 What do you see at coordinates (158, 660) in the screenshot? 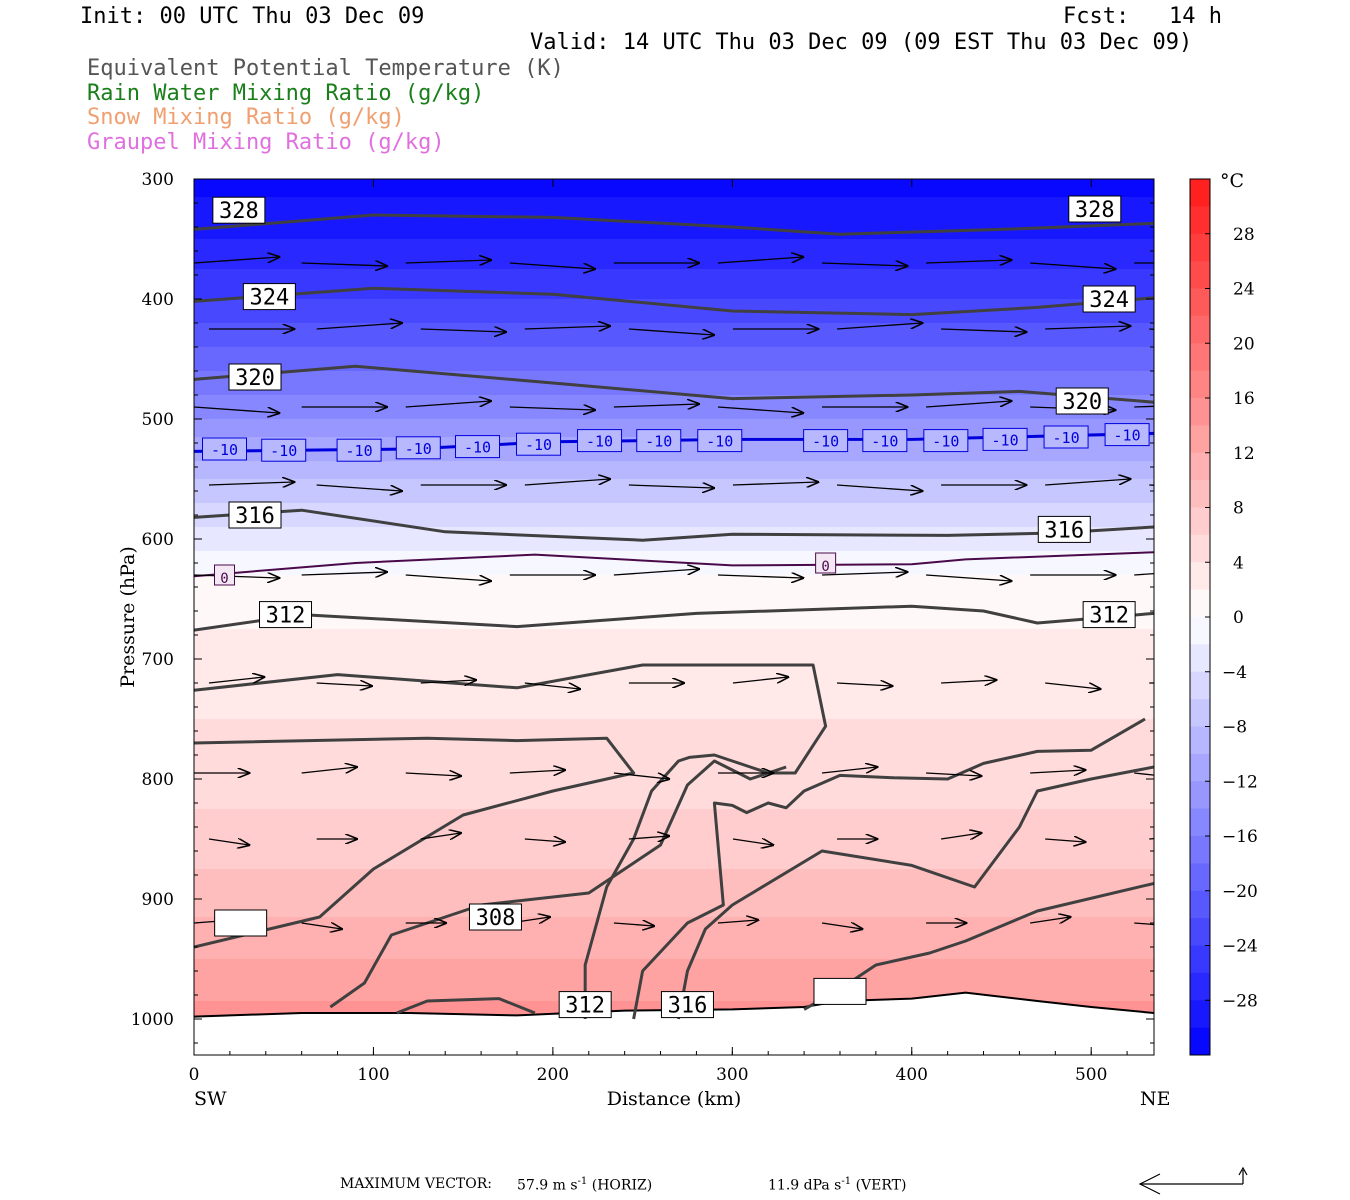
I see `y-tick-label: 700` at bounding box center [158, 660].